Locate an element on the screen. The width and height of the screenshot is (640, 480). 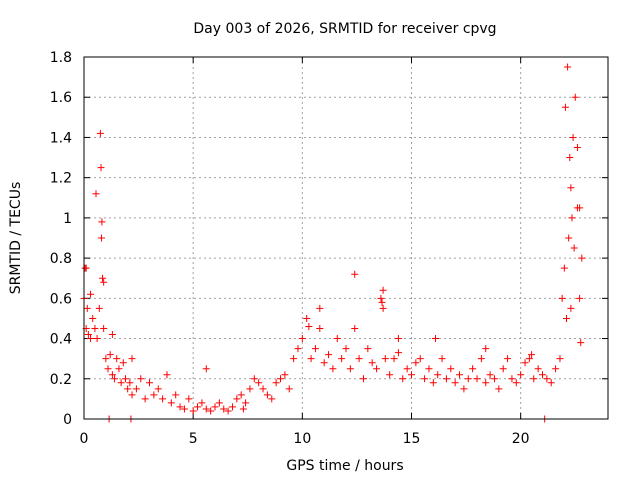
y-tick-label: 0.8 is located at coordinates (61, 259).